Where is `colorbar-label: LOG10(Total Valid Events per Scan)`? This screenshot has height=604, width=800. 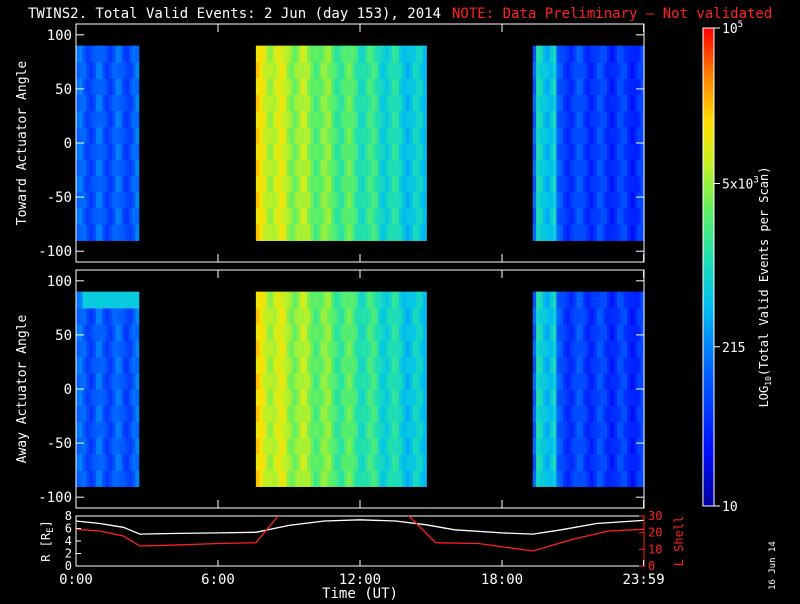 colorbar-label: LOG10(Total Valid Events per Scan) is located at coordinates (765, 287).